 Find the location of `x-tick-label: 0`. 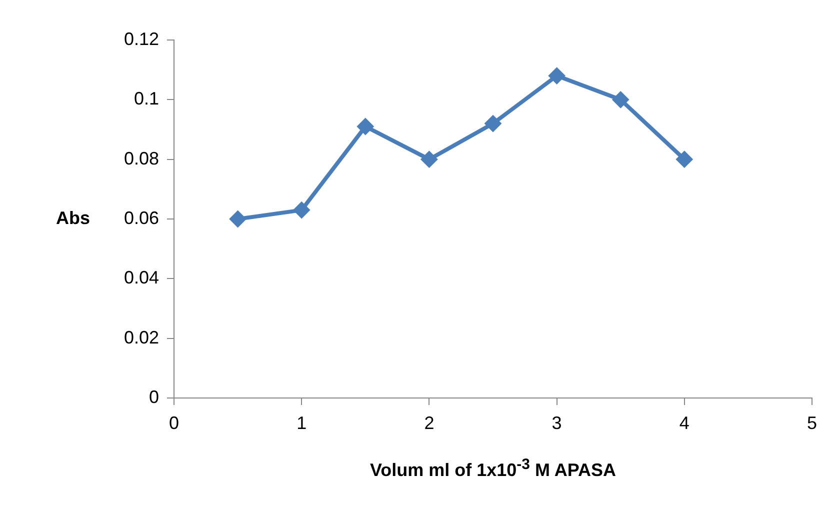

x-tick-label: 0 is located at coordinates (174, 422).